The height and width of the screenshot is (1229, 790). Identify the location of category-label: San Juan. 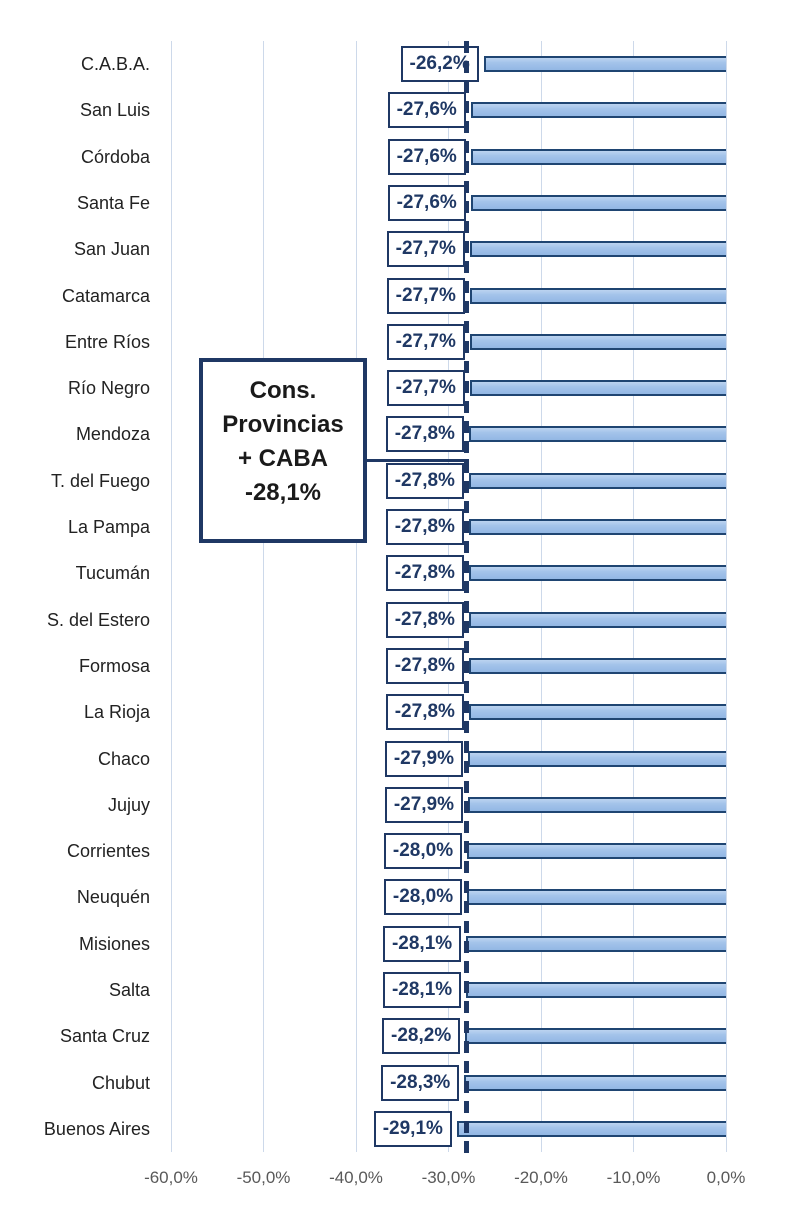
(111, 249).